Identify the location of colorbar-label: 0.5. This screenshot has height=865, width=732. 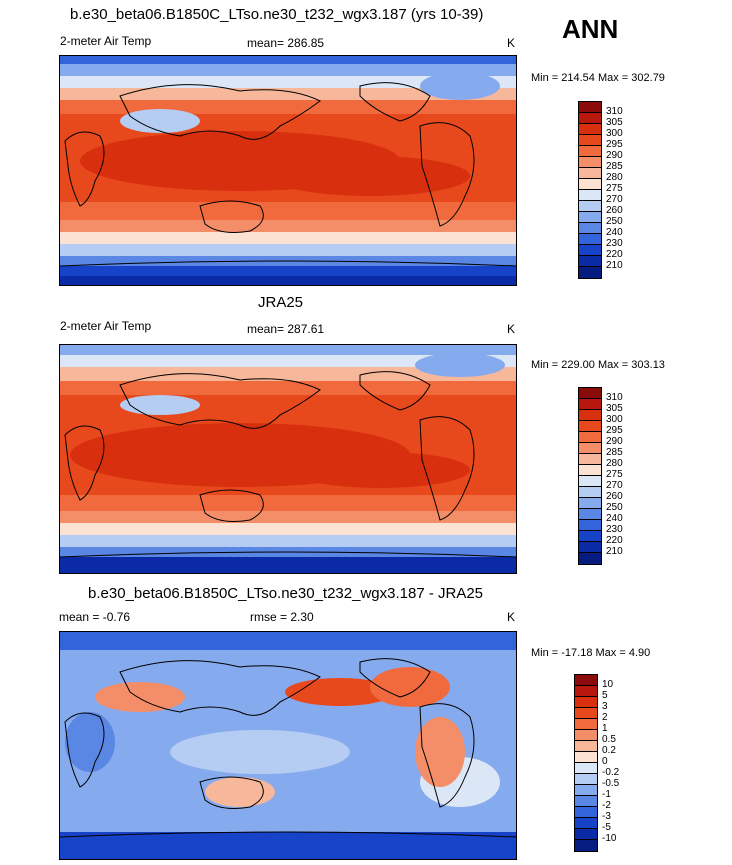
(609, 739).